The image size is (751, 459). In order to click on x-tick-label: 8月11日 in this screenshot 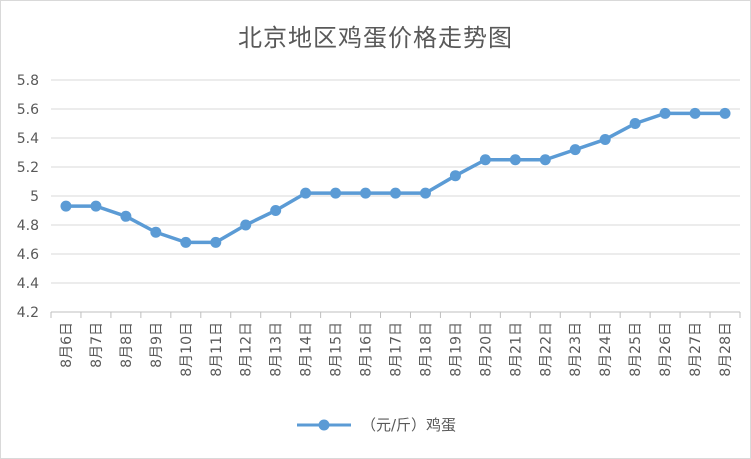, I will do `click(217, 349)`.